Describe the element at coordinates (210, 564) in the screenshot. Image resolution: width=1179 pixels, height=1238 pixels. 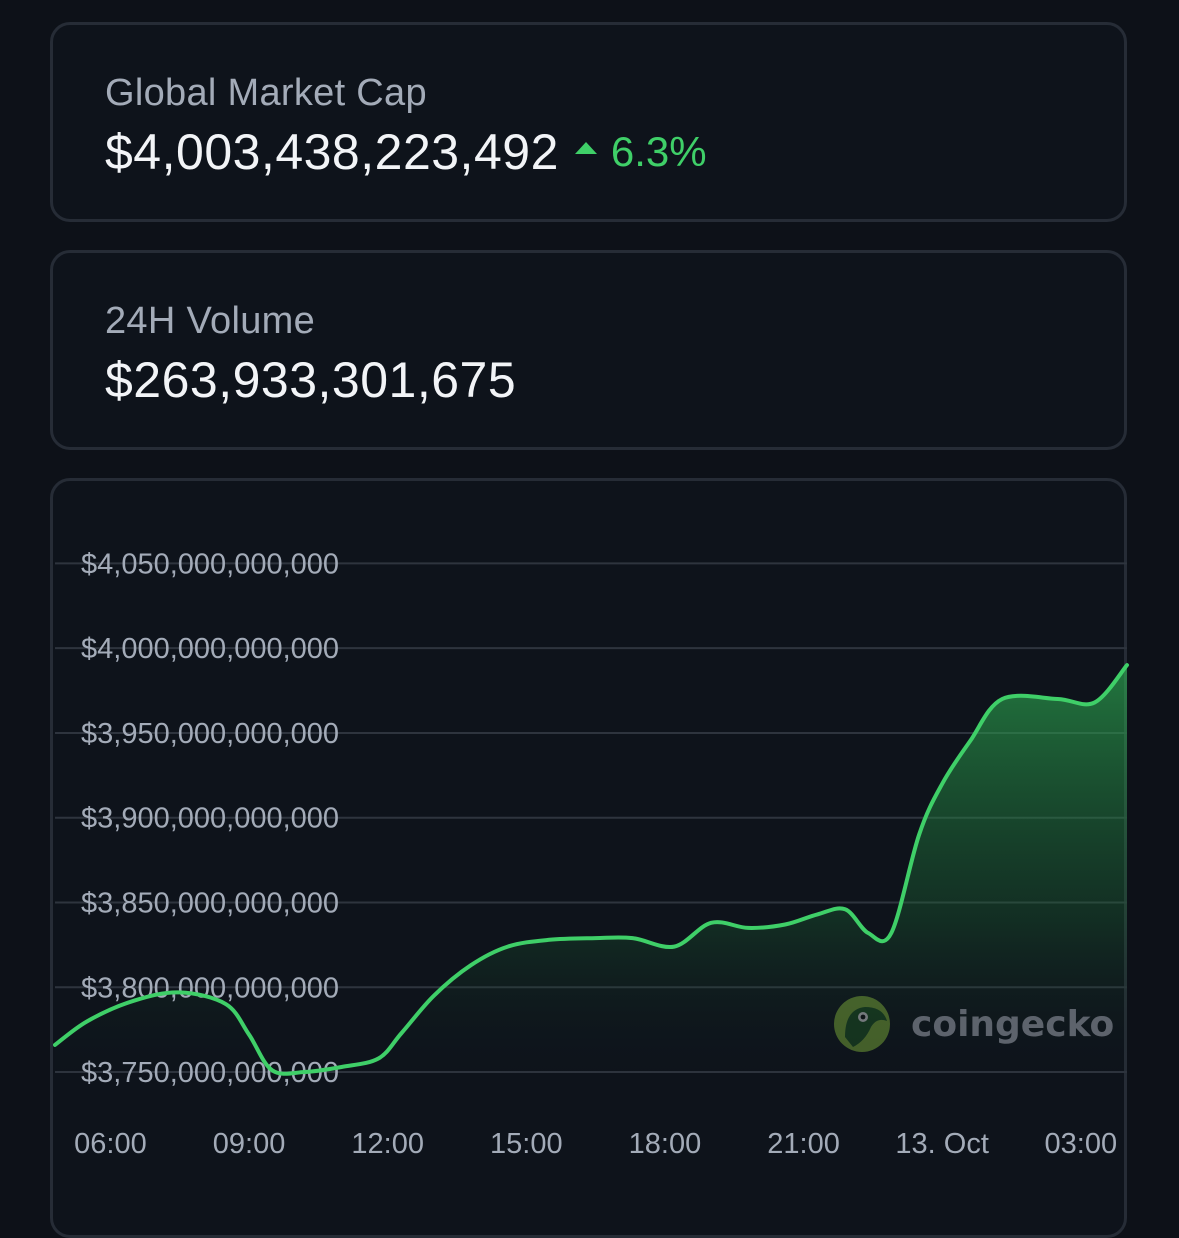
I see `y-tick-label: $4,050,000,000,000` at that location.